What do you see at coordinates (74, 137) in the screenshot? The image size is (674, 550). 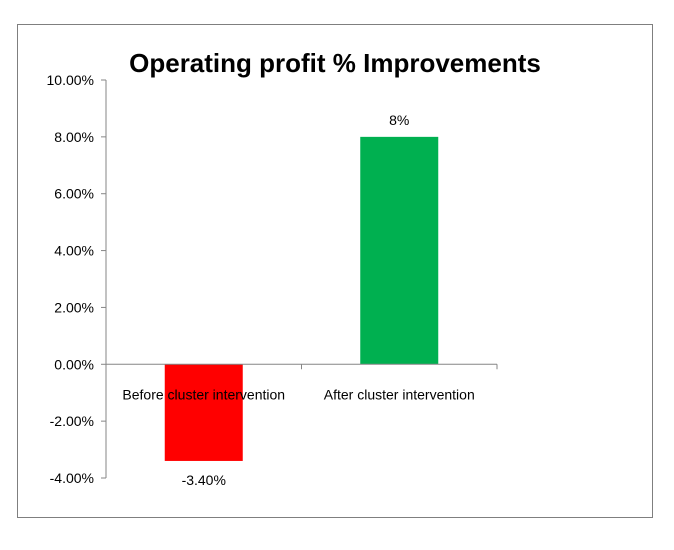 I see `y-tick-label: 8.00%` at bounding box center [74, 137].